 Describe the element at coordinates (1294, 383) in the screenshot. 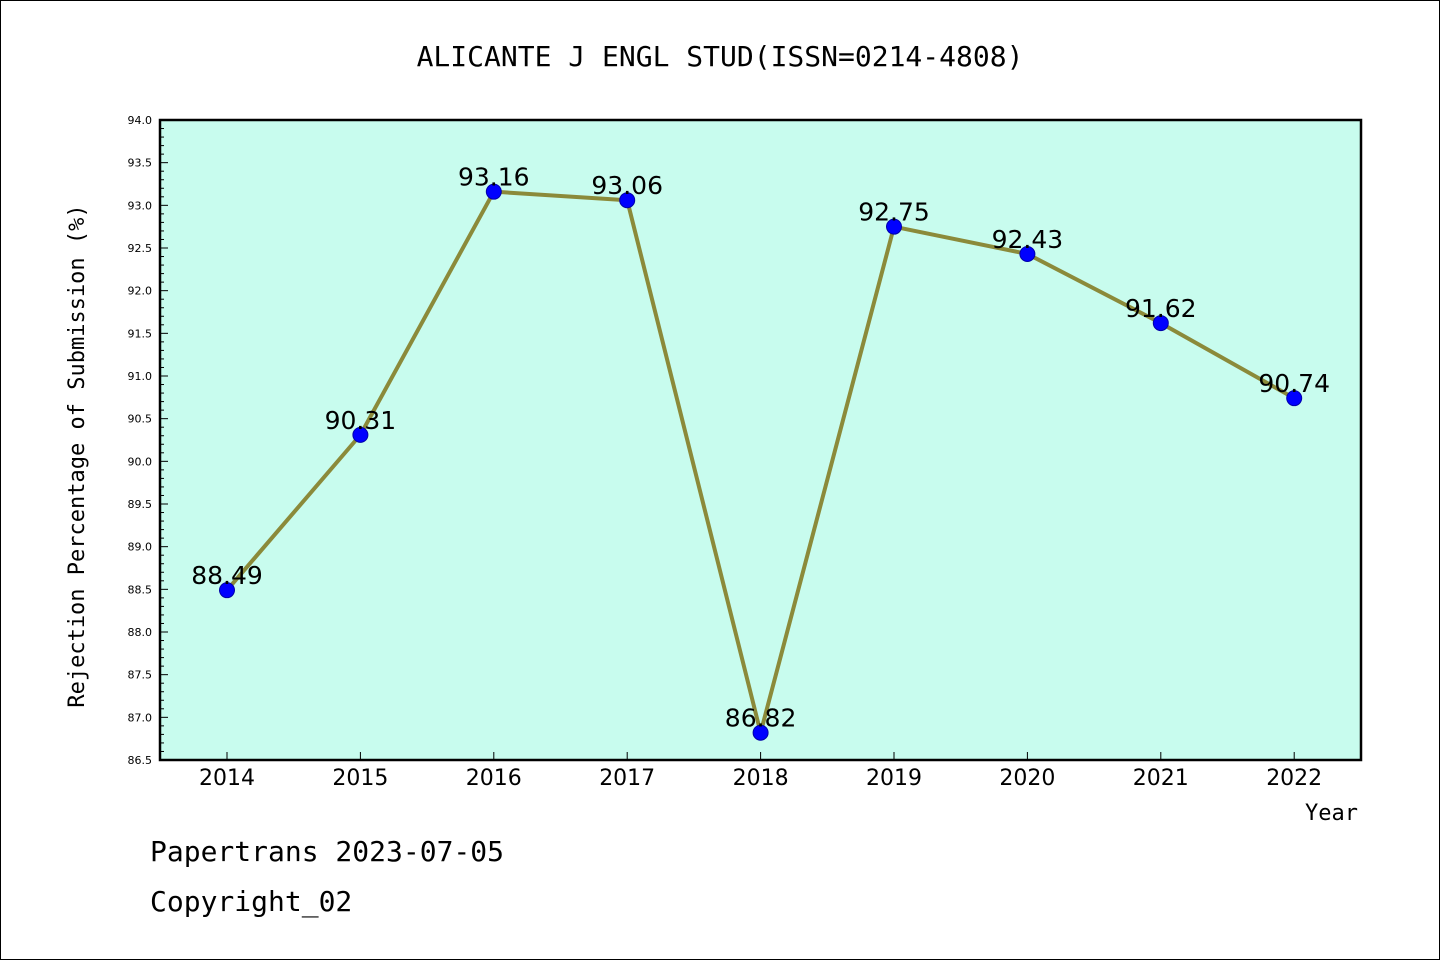

I see `data-label: 90.74` at that location.